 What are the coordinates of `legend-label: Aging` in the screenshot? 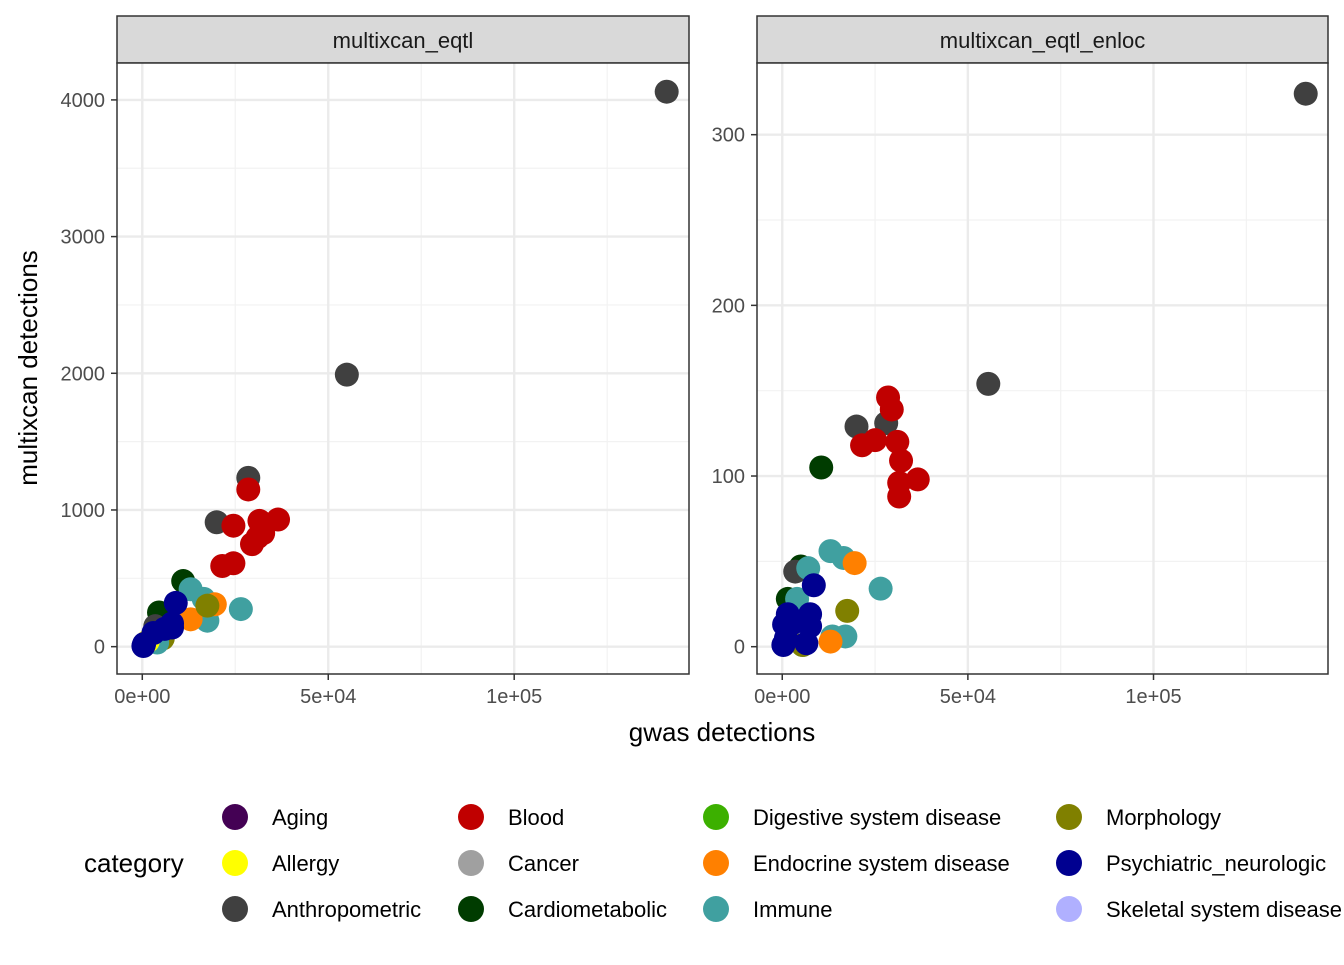 It's located at (300, 817).